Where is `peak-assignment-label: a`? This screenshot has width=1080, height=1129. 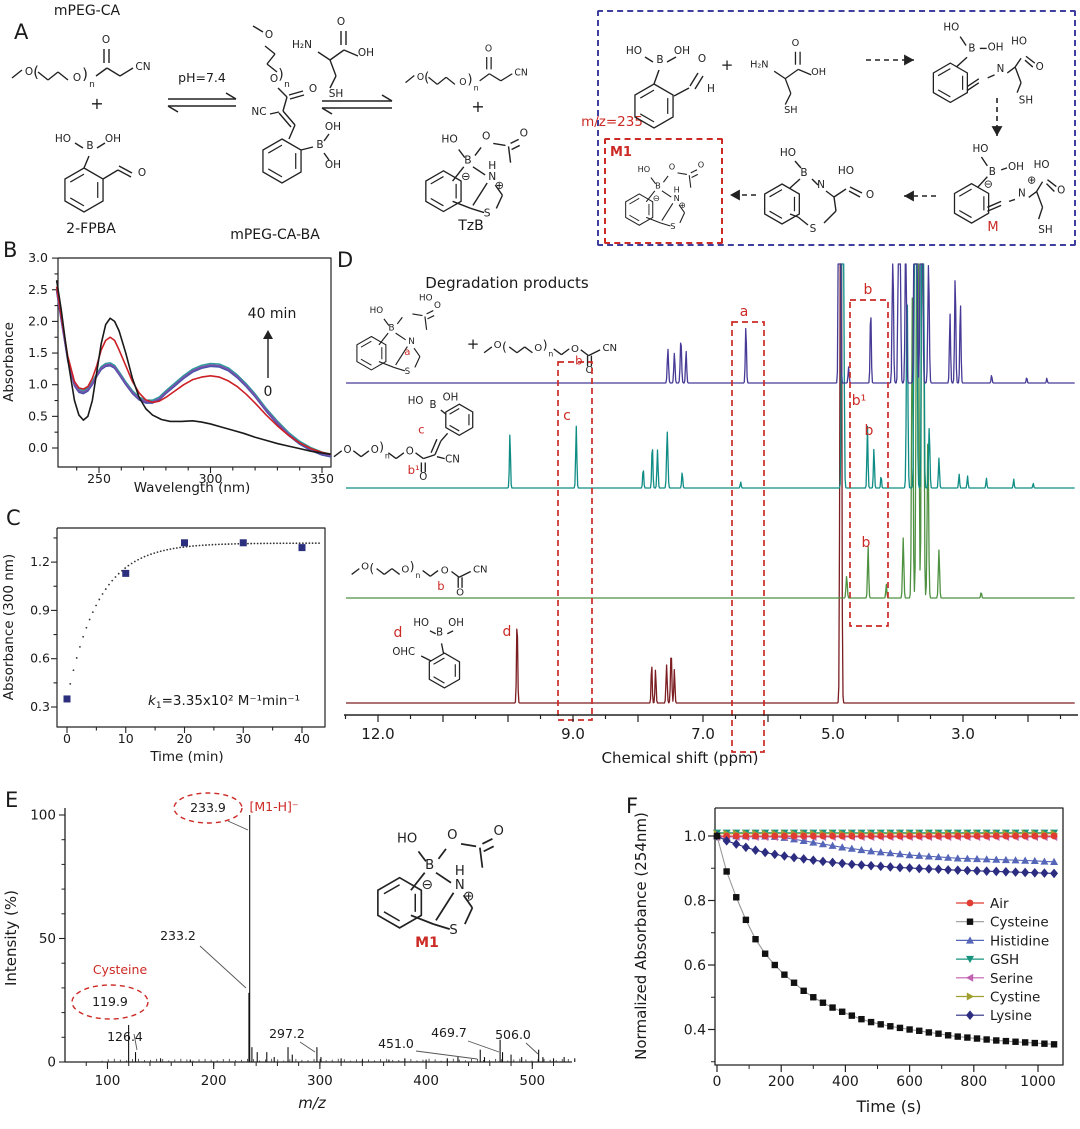
peak-assignment-label: a is located at coordinates (744, 312).